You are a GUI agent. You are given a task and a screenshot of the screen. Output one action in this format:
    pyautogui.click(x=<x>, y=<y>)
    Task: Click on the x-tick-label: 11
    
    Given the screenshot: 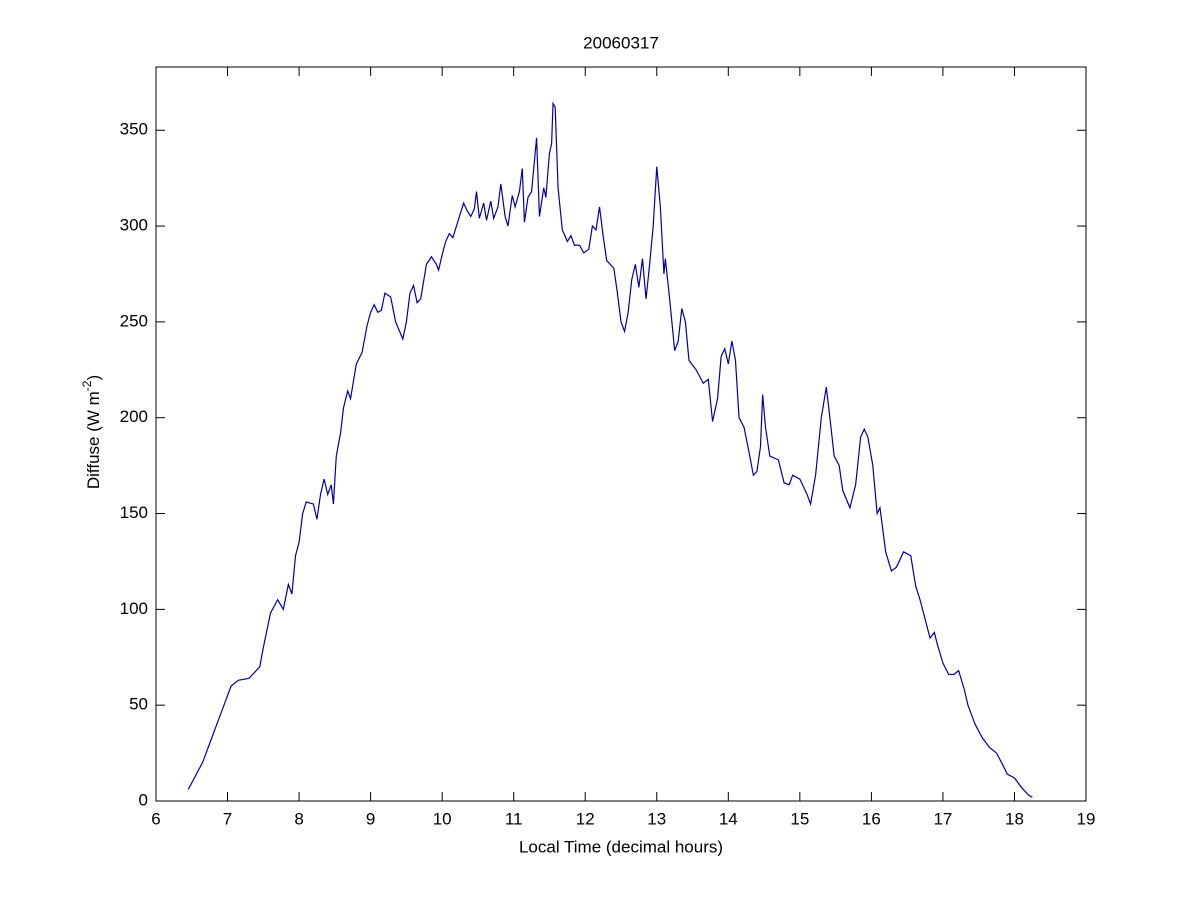 What is the action you would take?
    pyautogui.click(x=514, y=818)
    